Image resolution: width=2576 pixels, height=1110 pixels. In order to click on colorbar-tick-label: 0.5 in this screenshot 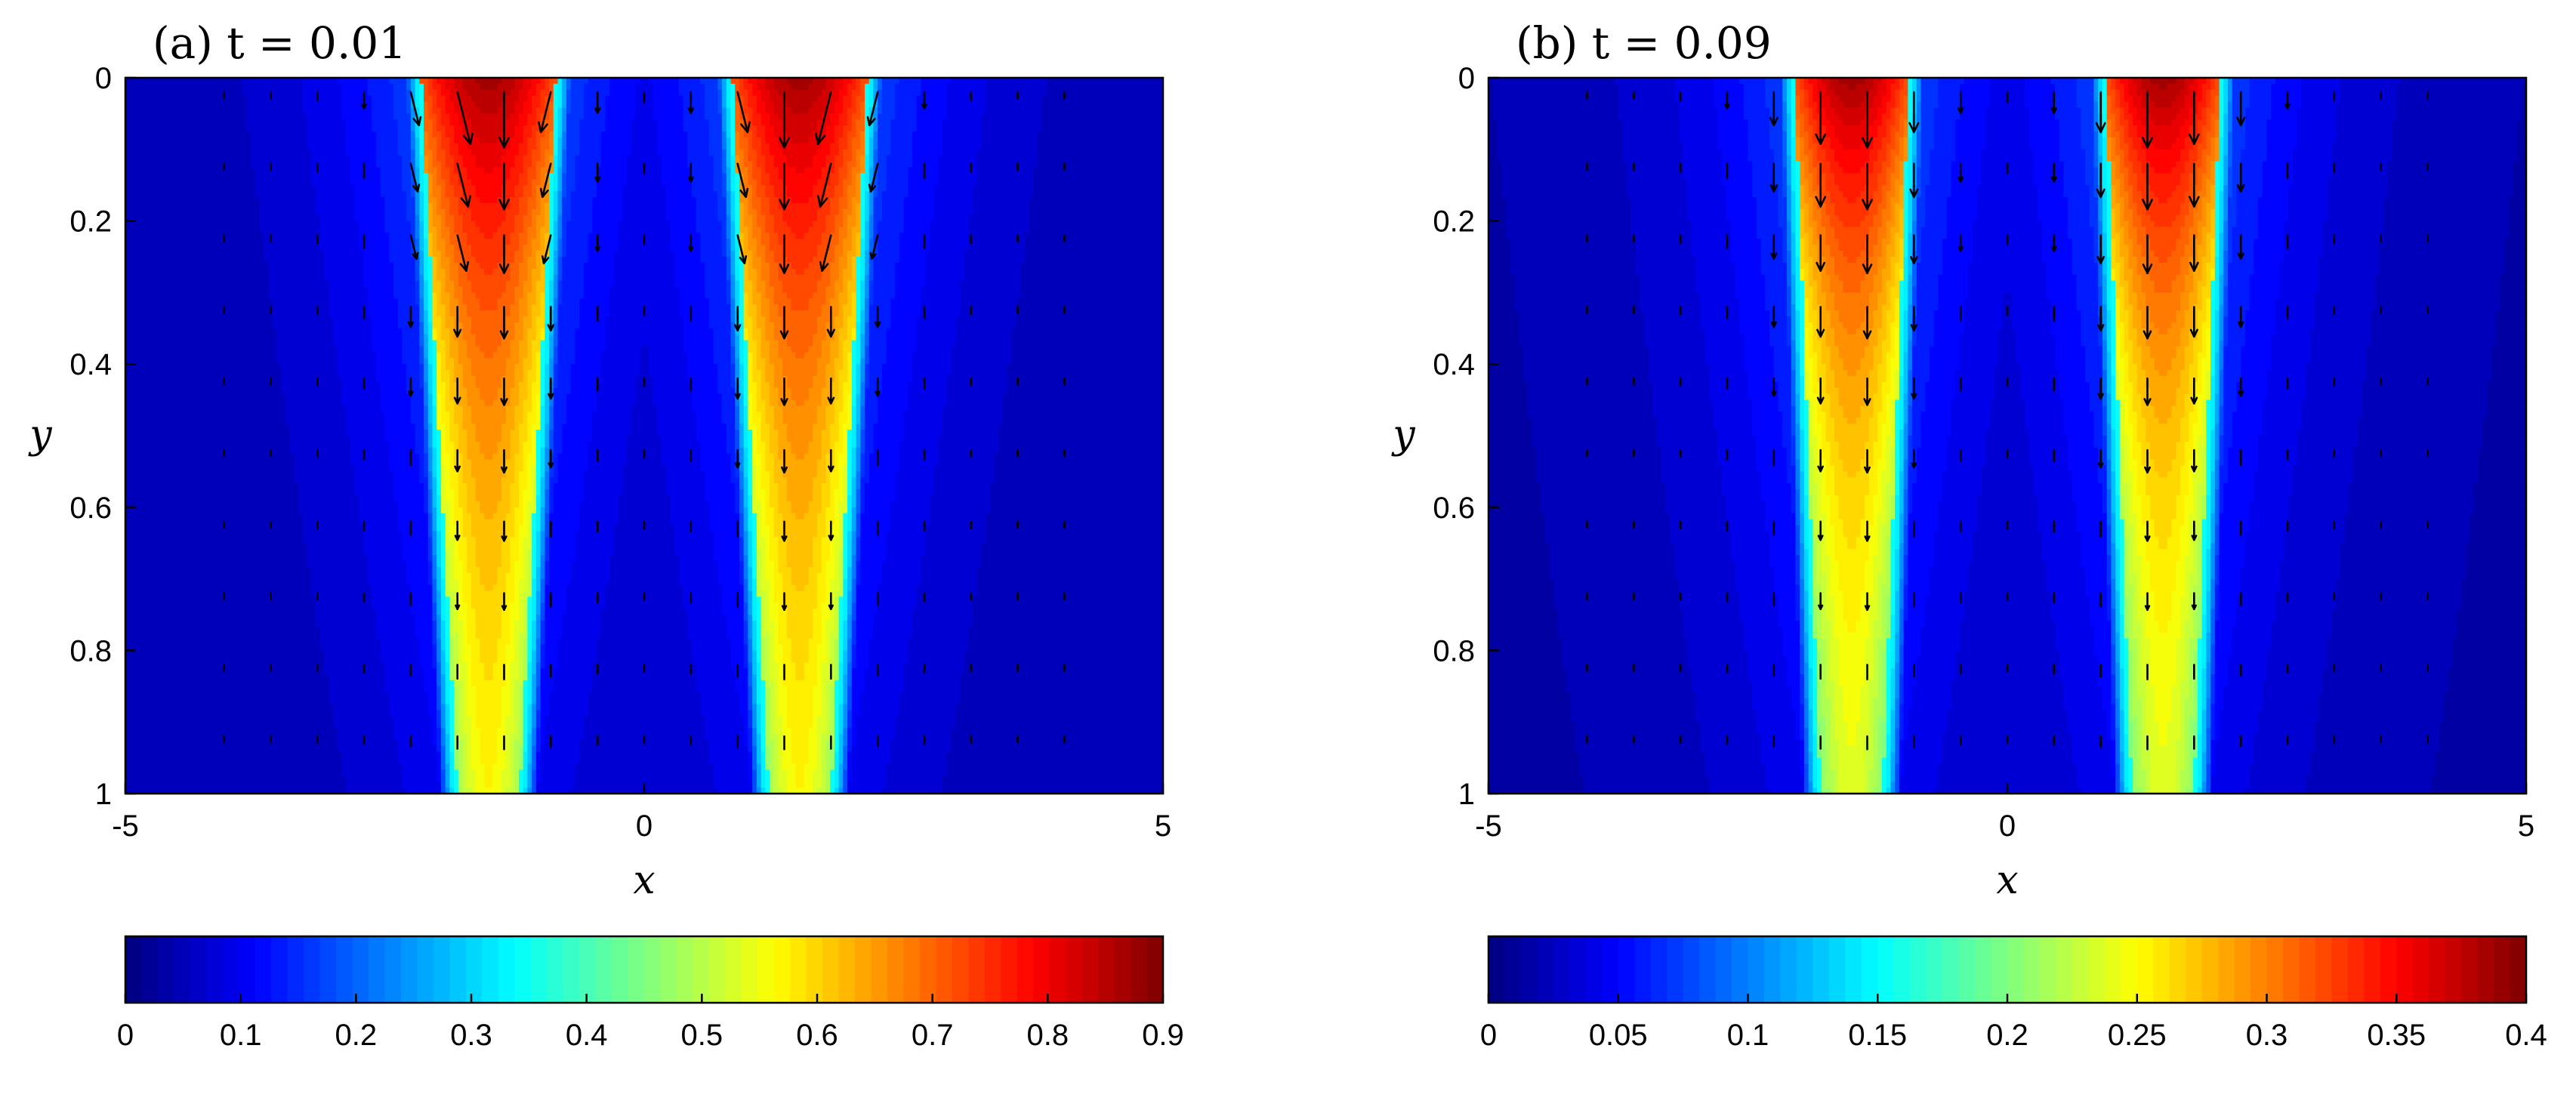, I will do `click(702, 1035)`.